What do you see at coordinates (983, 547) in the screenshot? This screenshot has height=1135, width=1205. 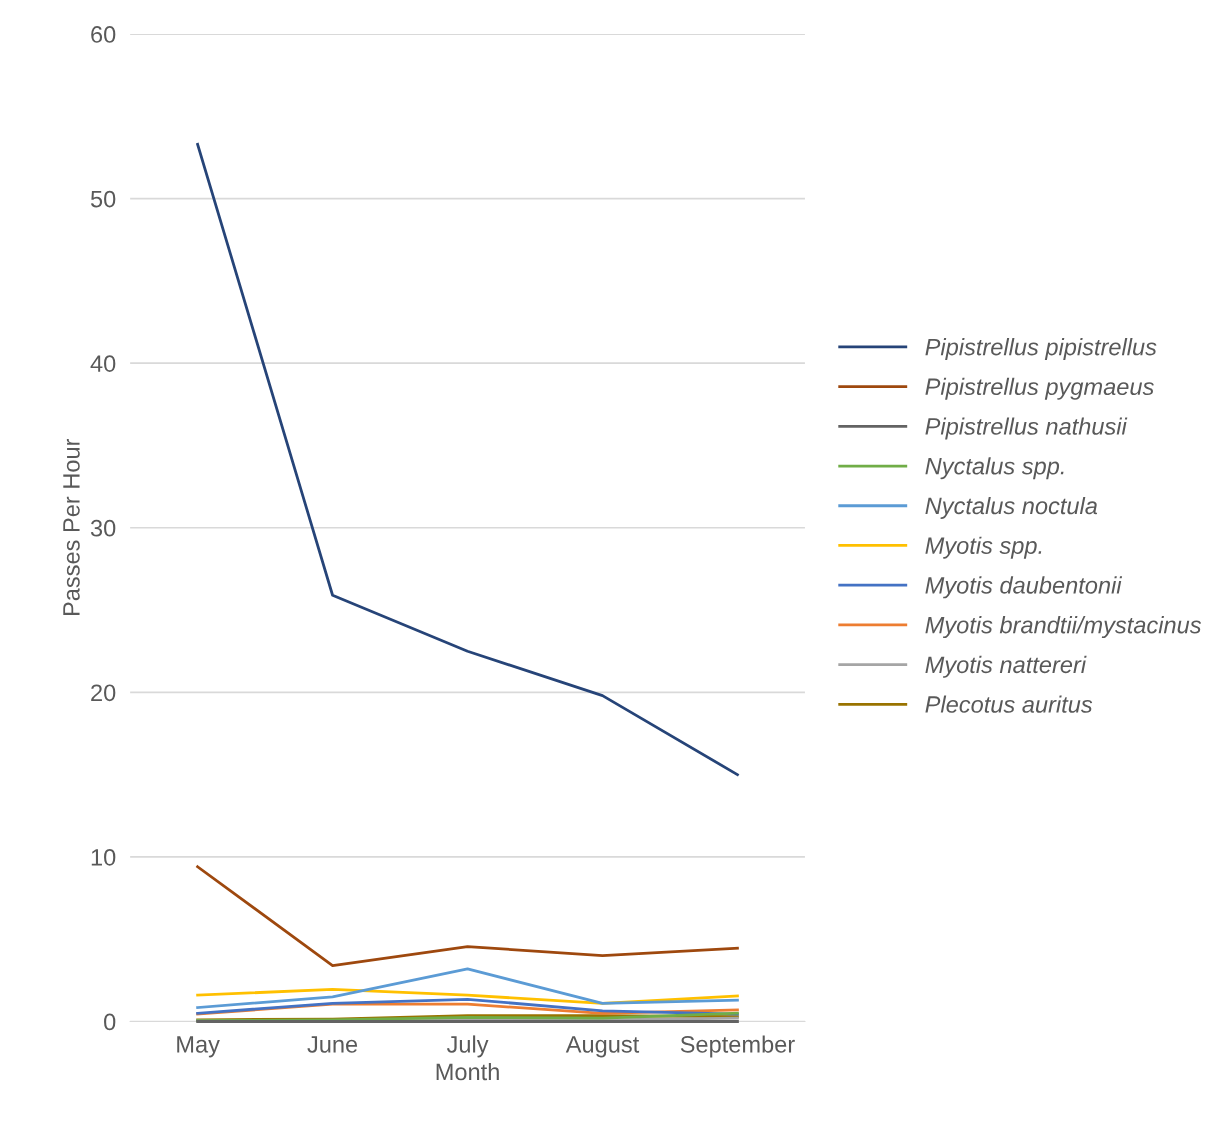 I see `legend-label: Myotis spp.` at bounding box center [983, 547].